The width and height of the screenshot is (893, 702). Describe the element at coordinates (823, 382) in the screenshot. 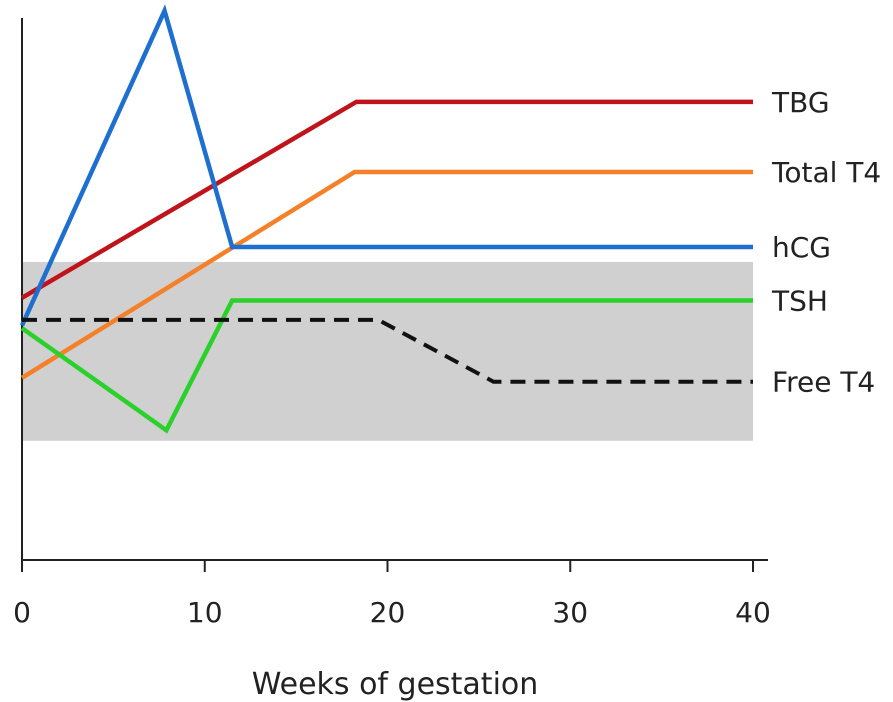

I see `series-label-free-t4: Free T4` at that location.